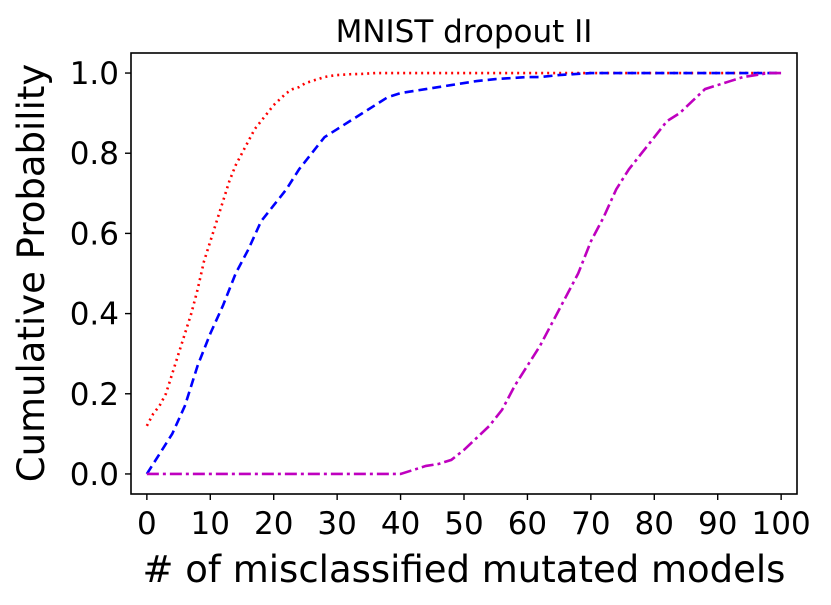 The width and height of the screenshot is (831, 605). Describe the element at coordinates (463, 524) in the screenshot. I see `x-tick-label: 50` at that location.